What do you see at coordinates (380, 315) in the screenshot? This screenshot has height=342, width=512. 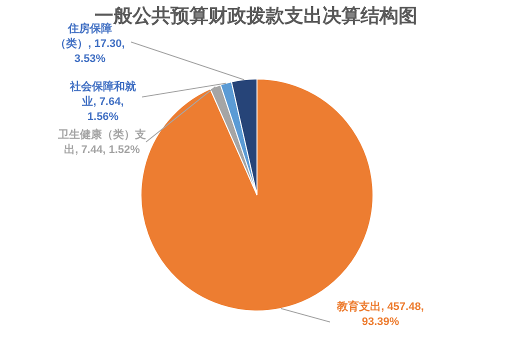 I see `slice-label: 教育支出, 457.48, 93.39%` at bounding box center [380, 315].